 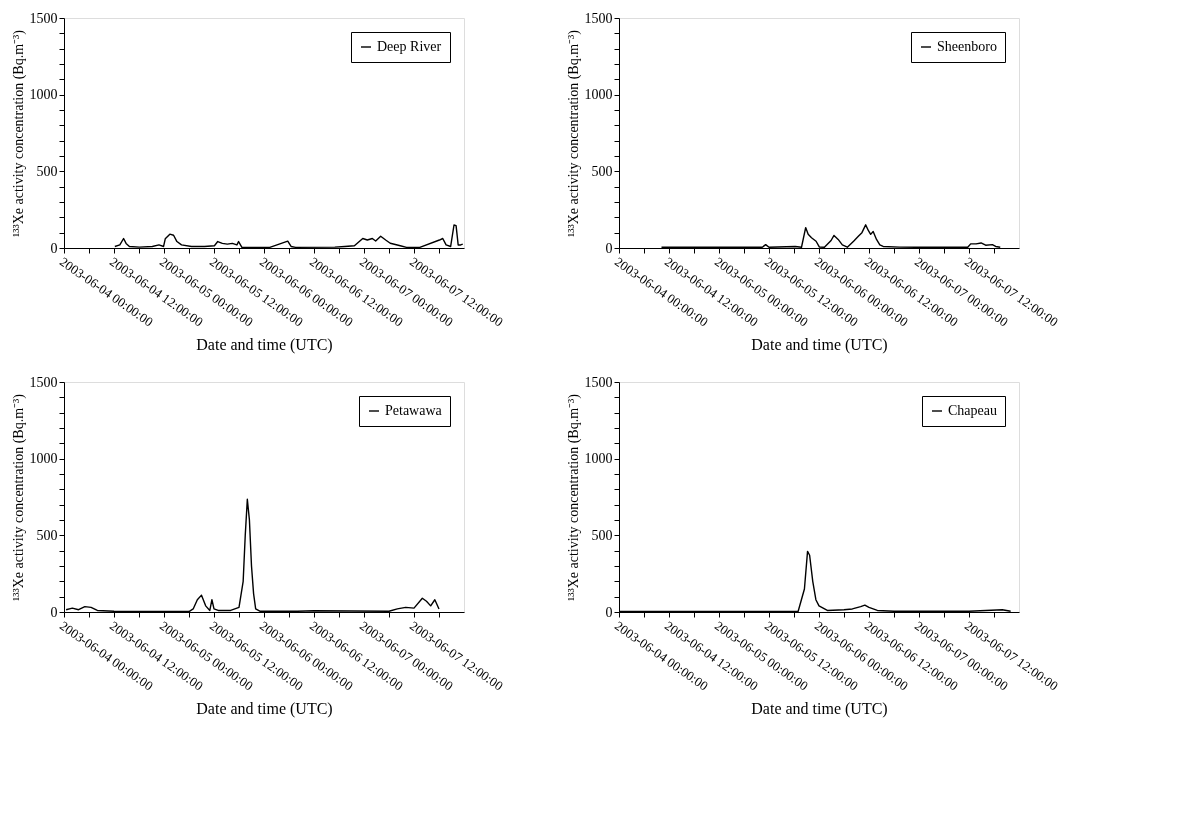 What do you see at coordinates (409, 46) in the screenshot?
I see `legend-label: Deep River` at bounding box center [409, 46].